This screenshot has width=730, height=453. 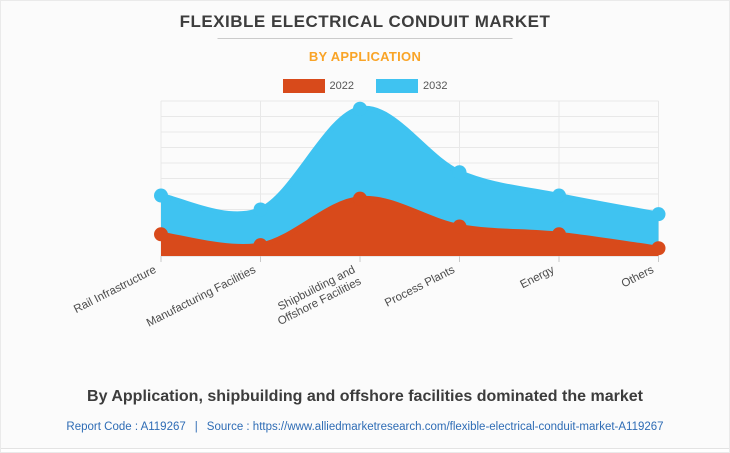 I want to click on legend-item-2022: 2022, so click(x=318, y=86).